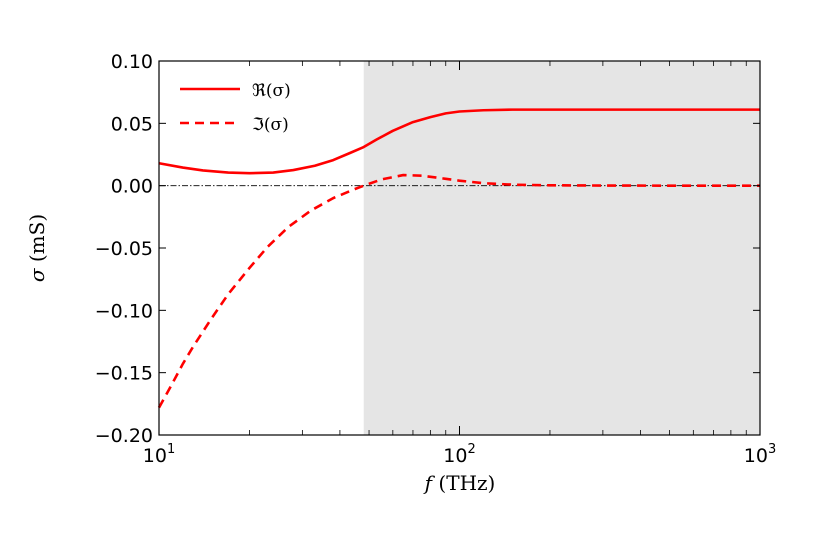 The width and height of the screenshot is (830, 546). What do you see at coordinates (459, 141) in the screenshot?
I see `series-line-real` at bounding box center [459, 141].